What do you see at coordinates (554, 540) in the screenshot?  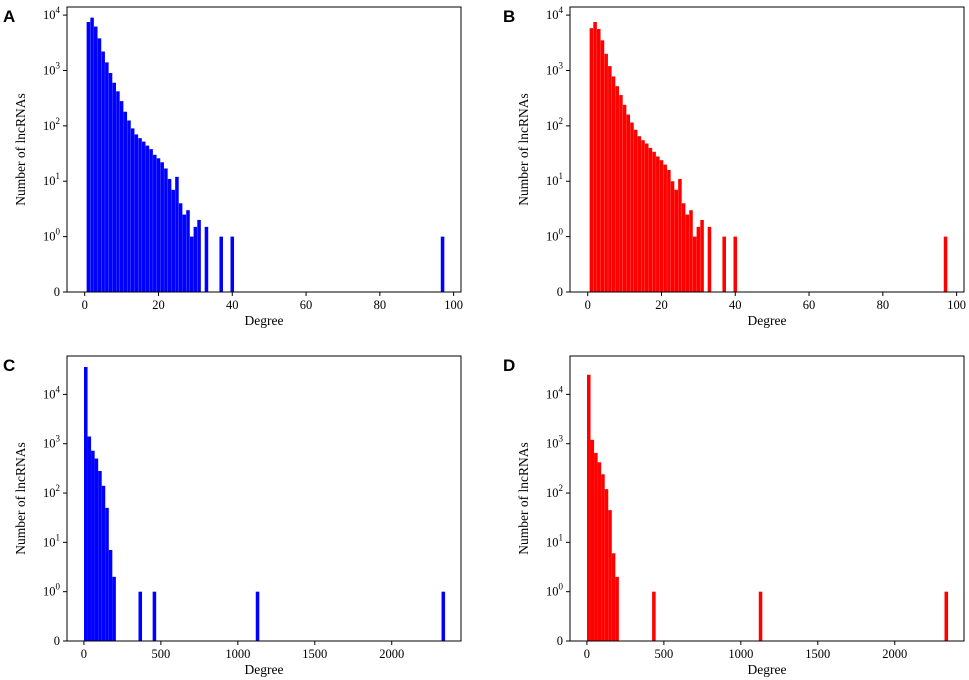 I see `y-tick-label: 10¹` at bounding box center [554, 540].